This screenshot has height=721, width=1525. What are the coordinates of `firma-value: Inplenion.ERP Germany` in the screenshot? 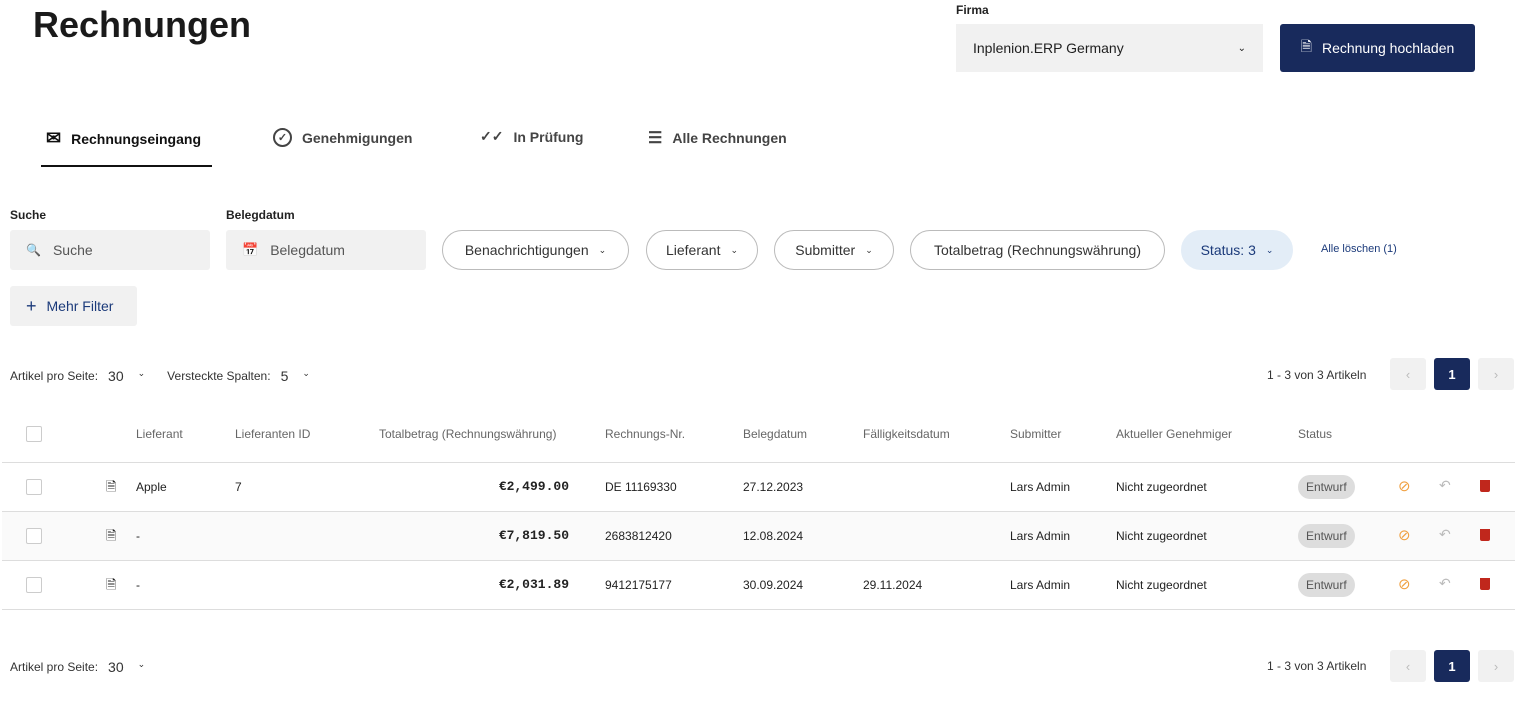 It's located at (1048, 48).